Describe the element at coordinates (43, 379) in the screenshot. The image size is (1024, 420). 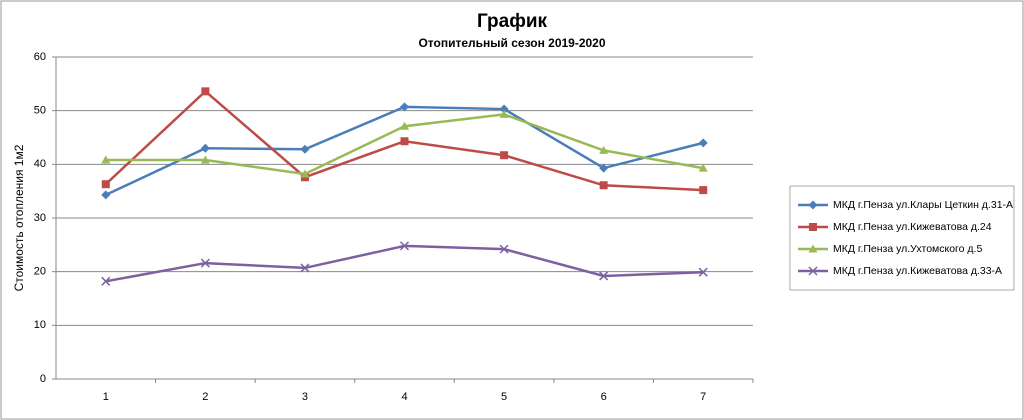
I see `y-tick-label: 0` at that location.